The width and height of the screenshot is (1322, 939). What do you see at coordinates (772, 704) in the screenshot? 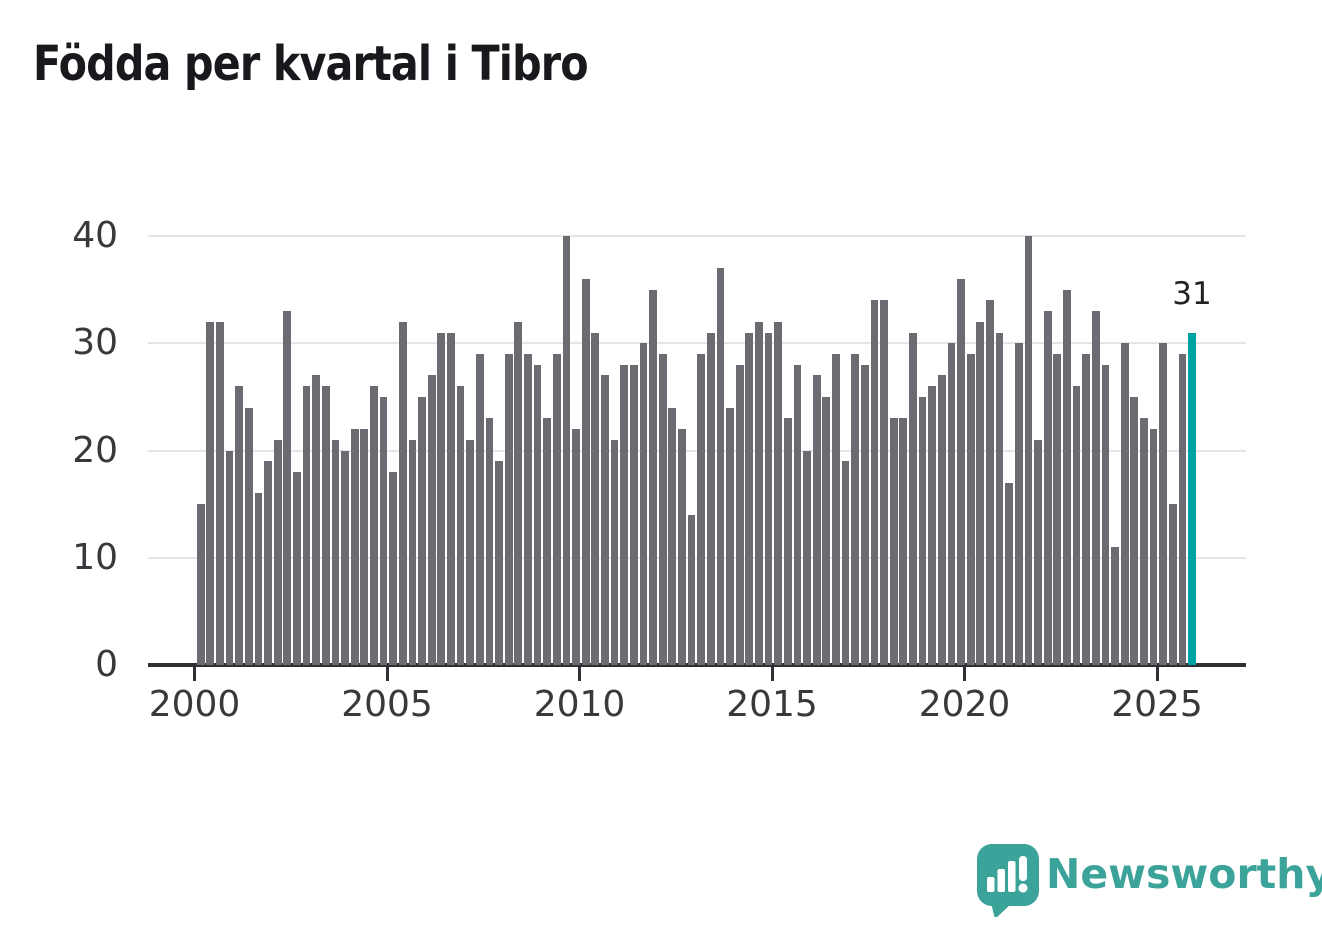
I see `x-axis-label-2015: 2015` at bounding box center [772, 704].